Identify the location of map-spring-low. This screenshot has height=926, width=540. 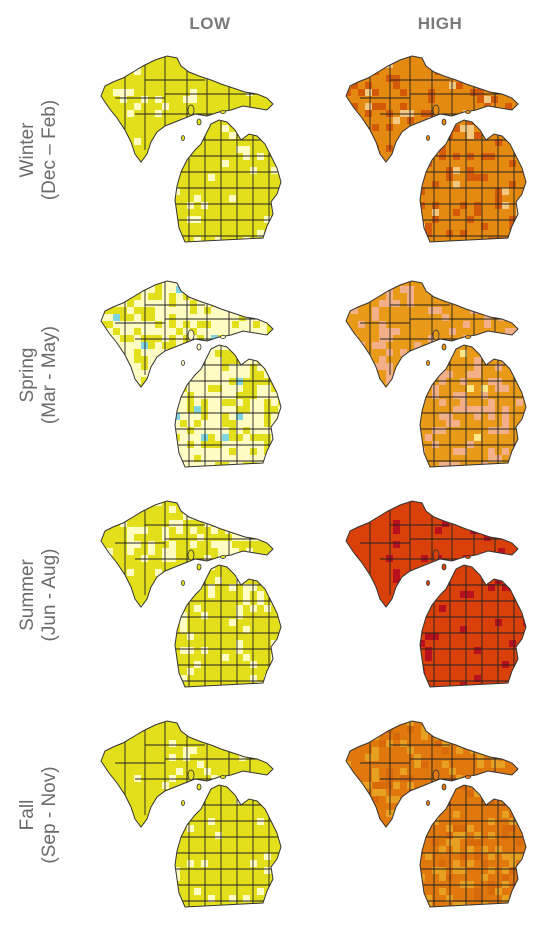
(195, 375).